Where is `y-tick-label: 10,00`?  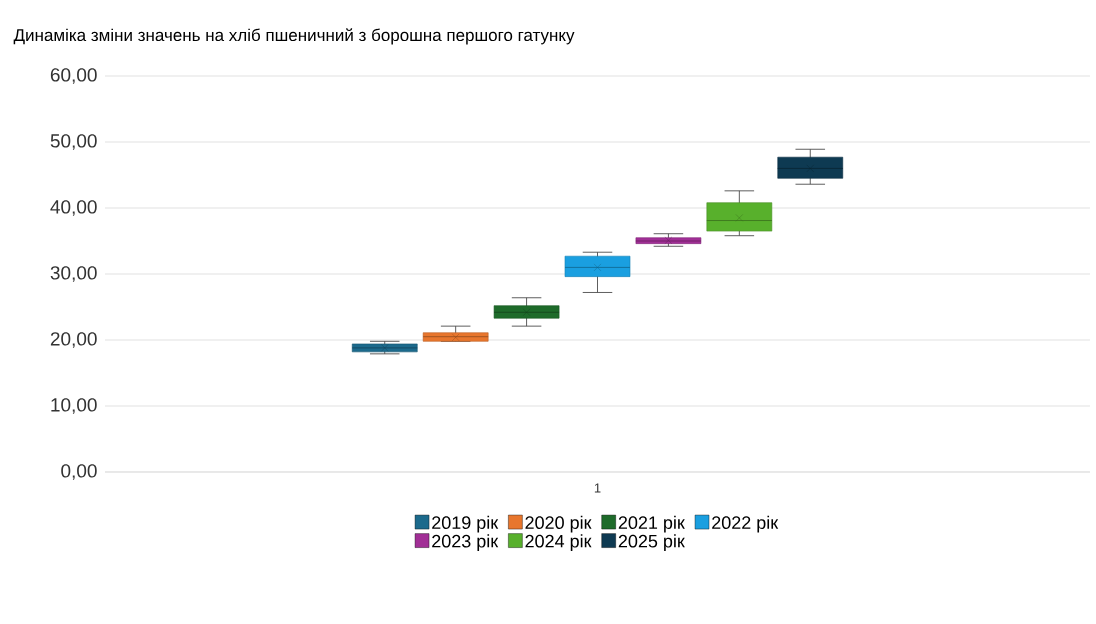
y-tick-label: 10,00 is located at coordinates (74, 406).